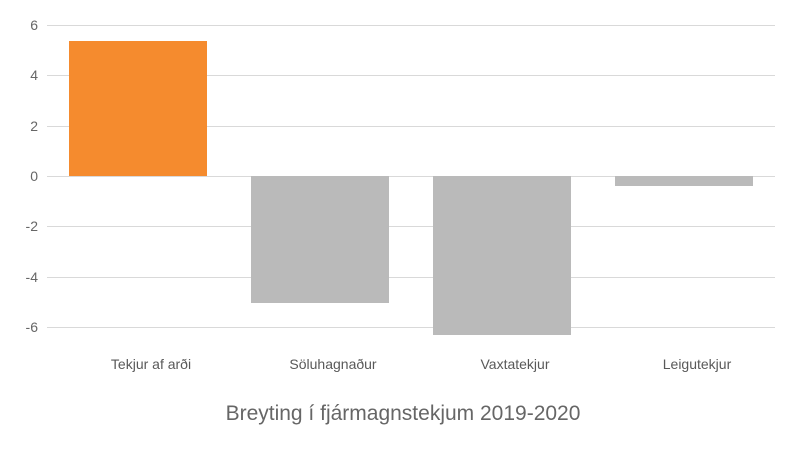 This screenshot has width=800, height=450. I want to click on y-tick-label: 2, so click(34, 126).